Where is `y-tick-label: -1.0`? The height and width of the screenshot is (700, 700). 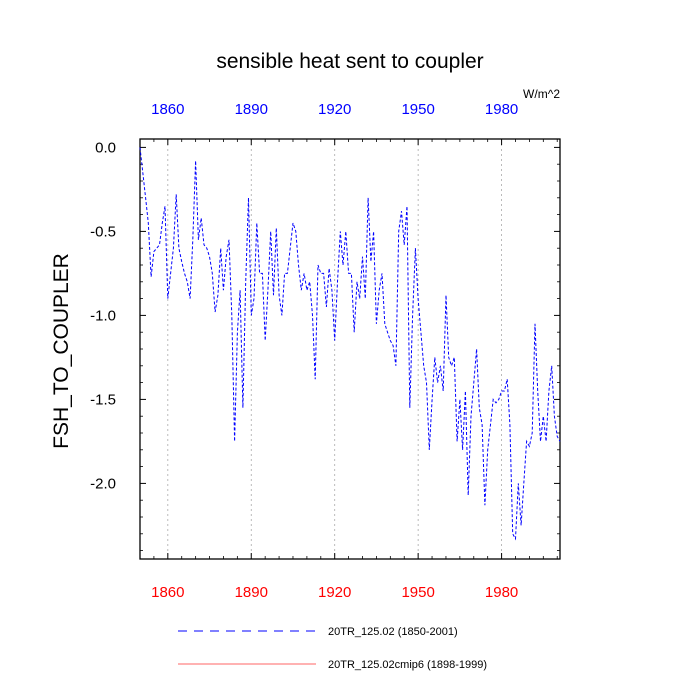
y-tick-label: -1.0 is located at coordinates (103, 315).